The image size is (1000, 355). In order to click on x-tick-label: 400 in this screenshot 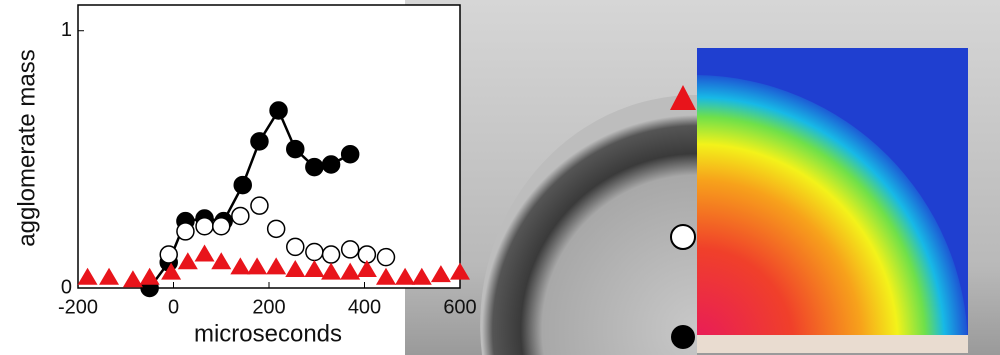, I will do `click(364, 307)`.